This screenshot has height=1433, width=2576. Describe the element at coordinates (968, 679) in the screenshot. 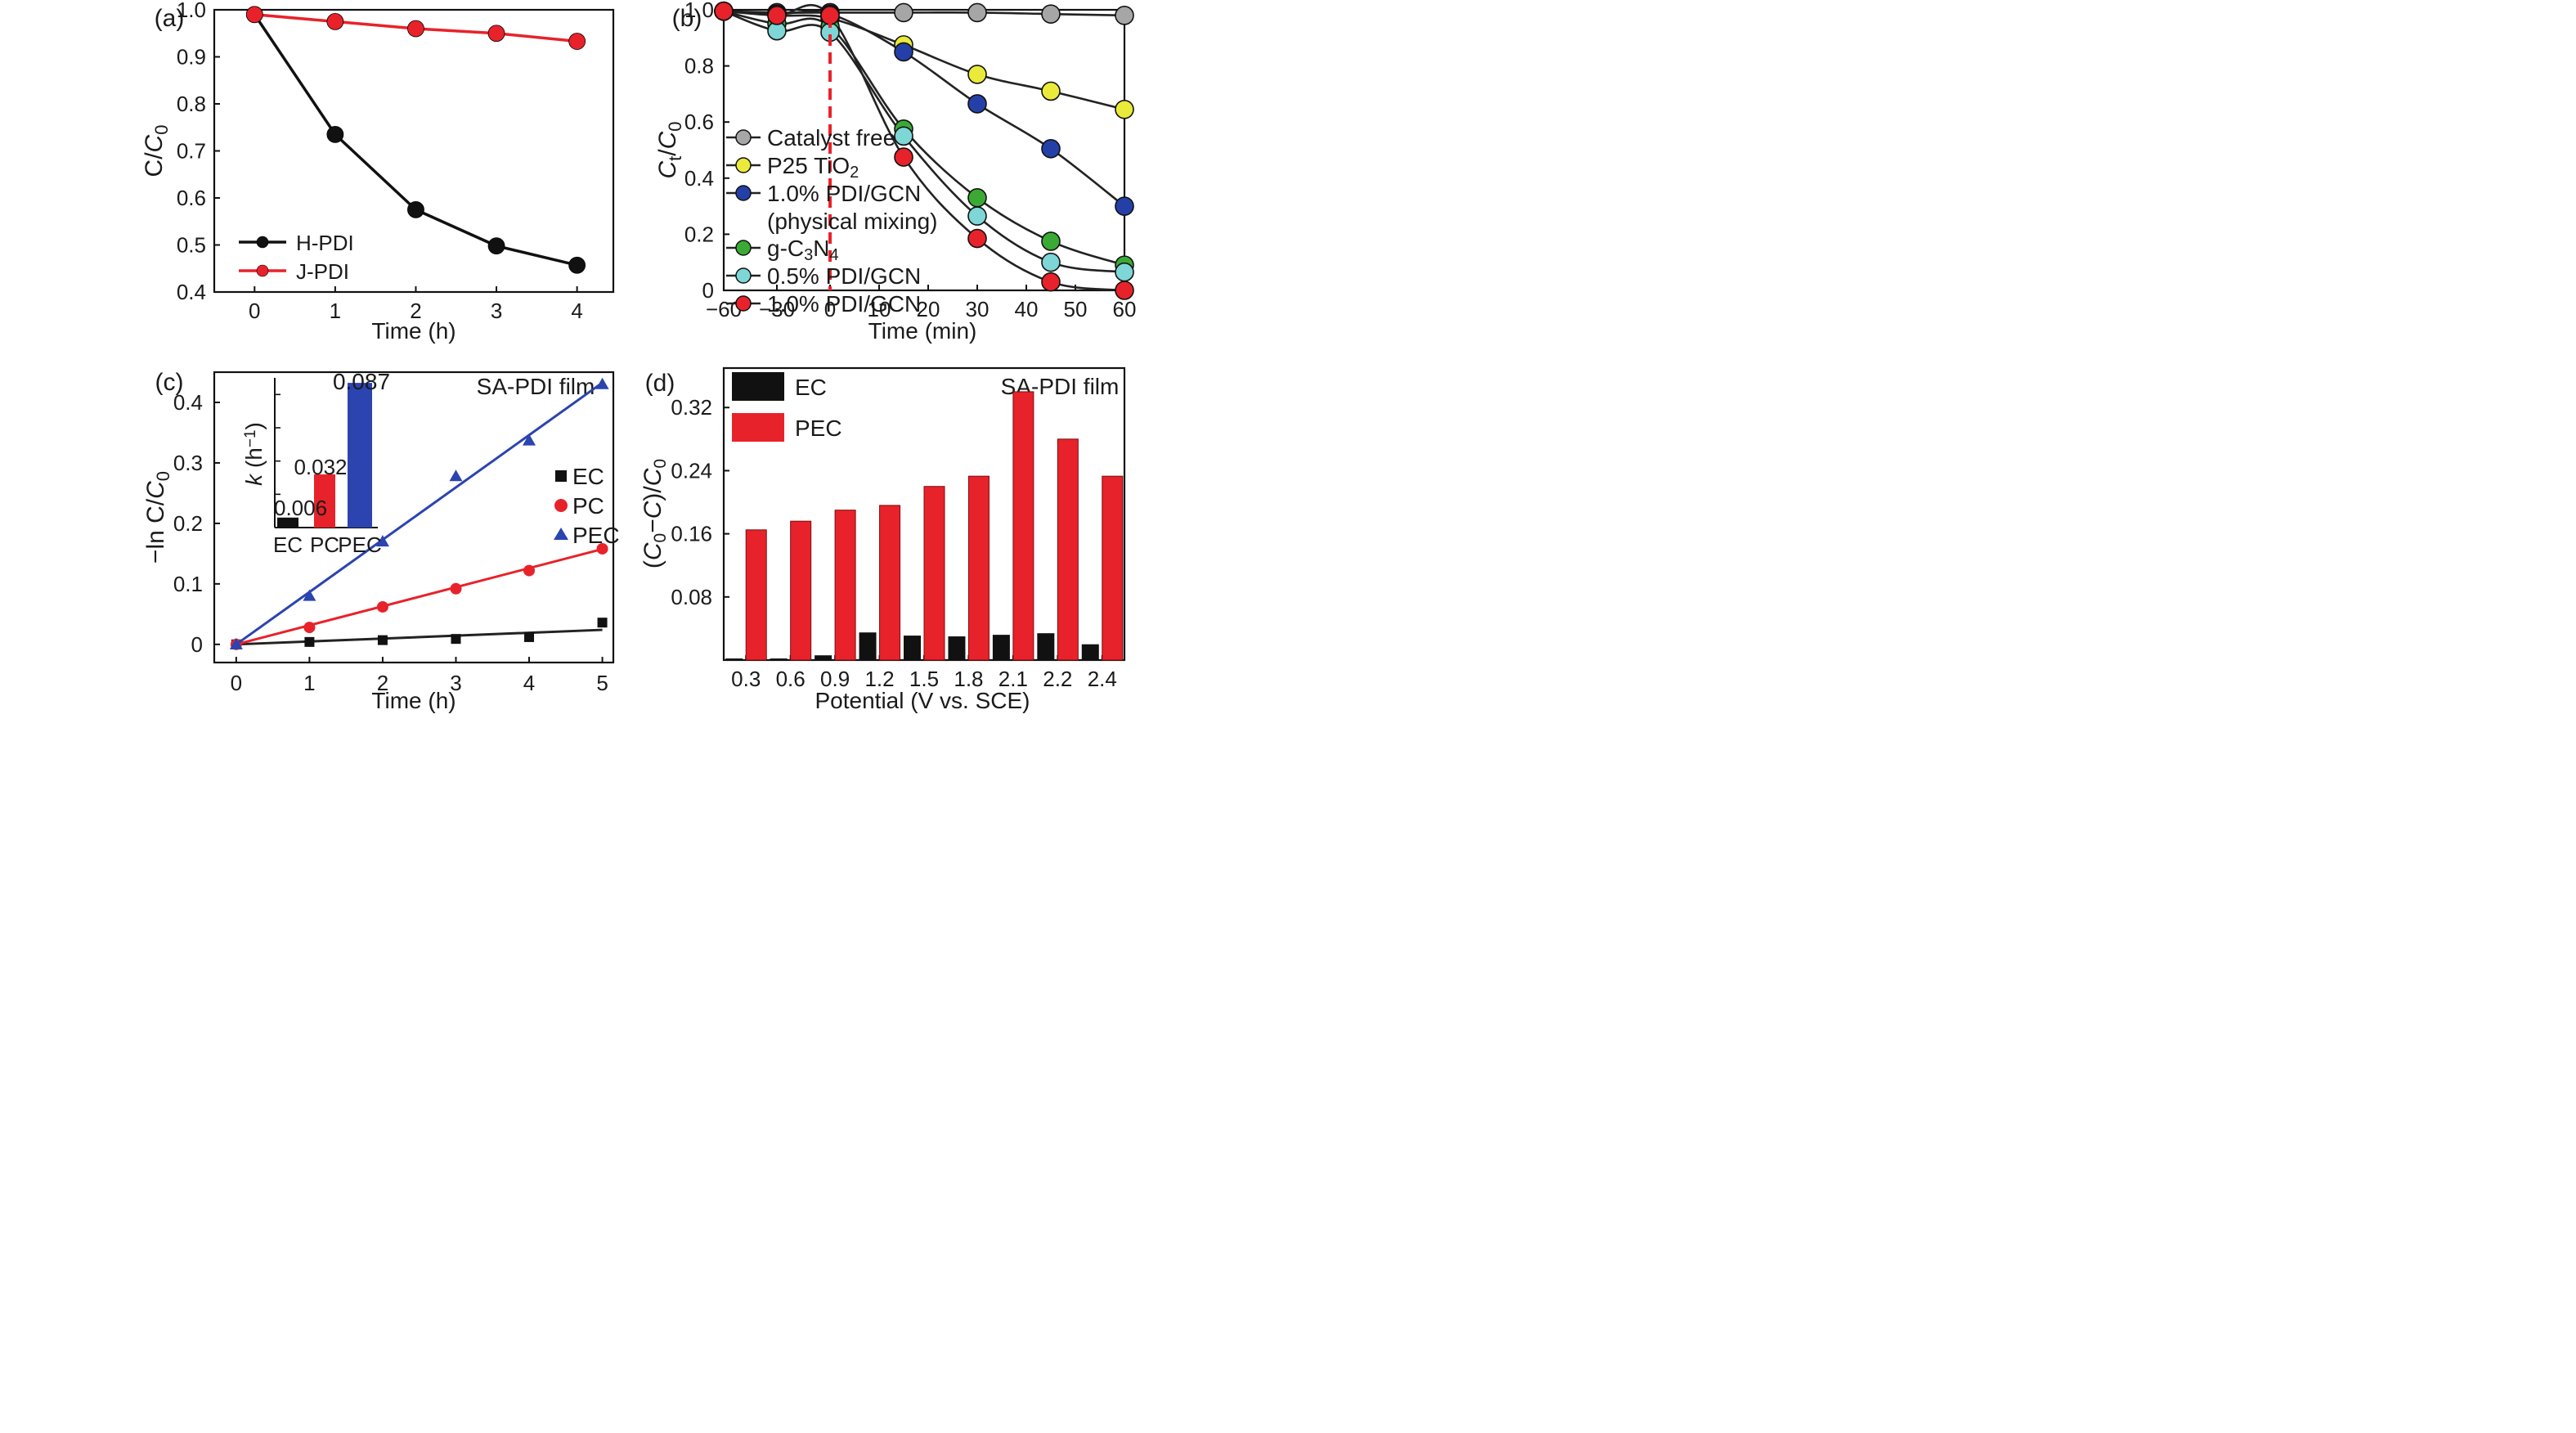

I see `x-tick-label: 1.8` at that location.